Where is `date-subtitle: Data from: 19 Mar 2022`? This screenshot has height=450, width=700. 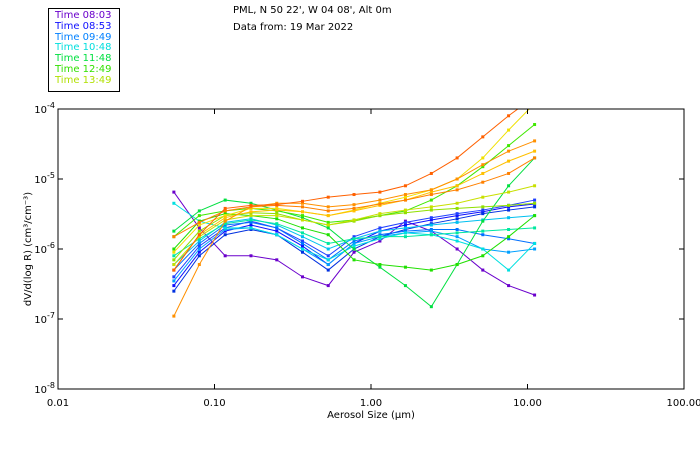 date-subtitle: Data from: 19 Mar 2022 is located at coordinates (293, 27).